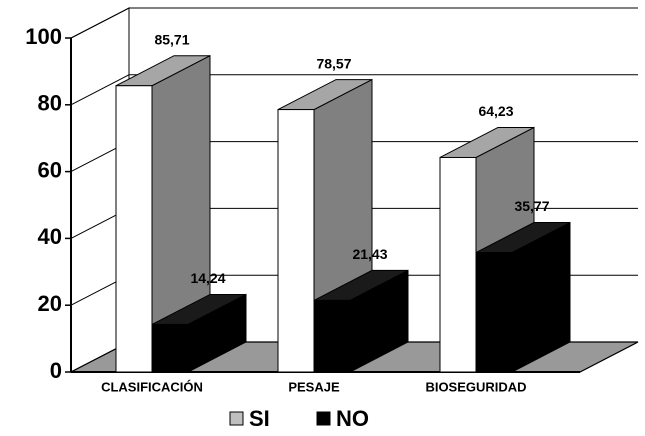  Describe the element at coordinates (171, 39) in the screenshot. I see `data-label: 85,71` at that location.